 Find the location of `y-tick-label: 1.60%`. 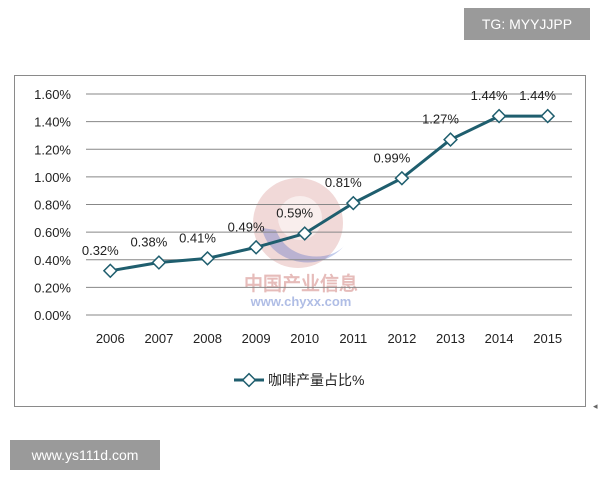

y-tick-label: 1.60% is located at coordinates (52, 94).